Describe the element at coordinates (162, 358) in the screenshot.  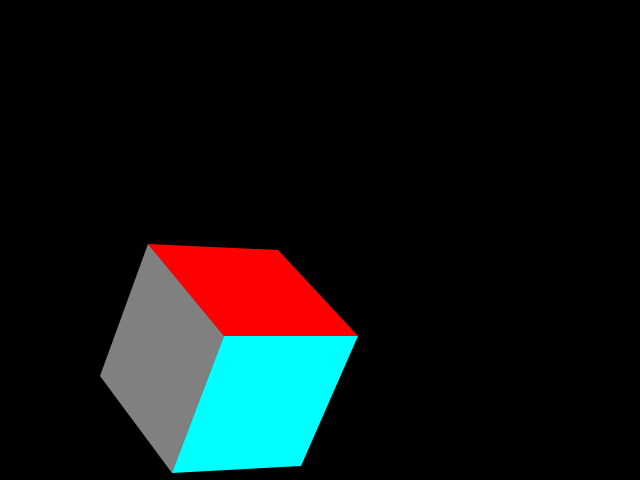
I see `cube-face-left` at that location.